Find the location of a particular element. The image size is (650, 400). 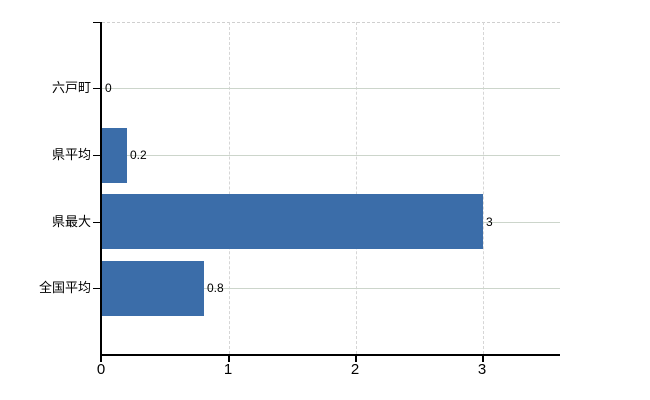

x-axis is located at coordinates (330, 355).